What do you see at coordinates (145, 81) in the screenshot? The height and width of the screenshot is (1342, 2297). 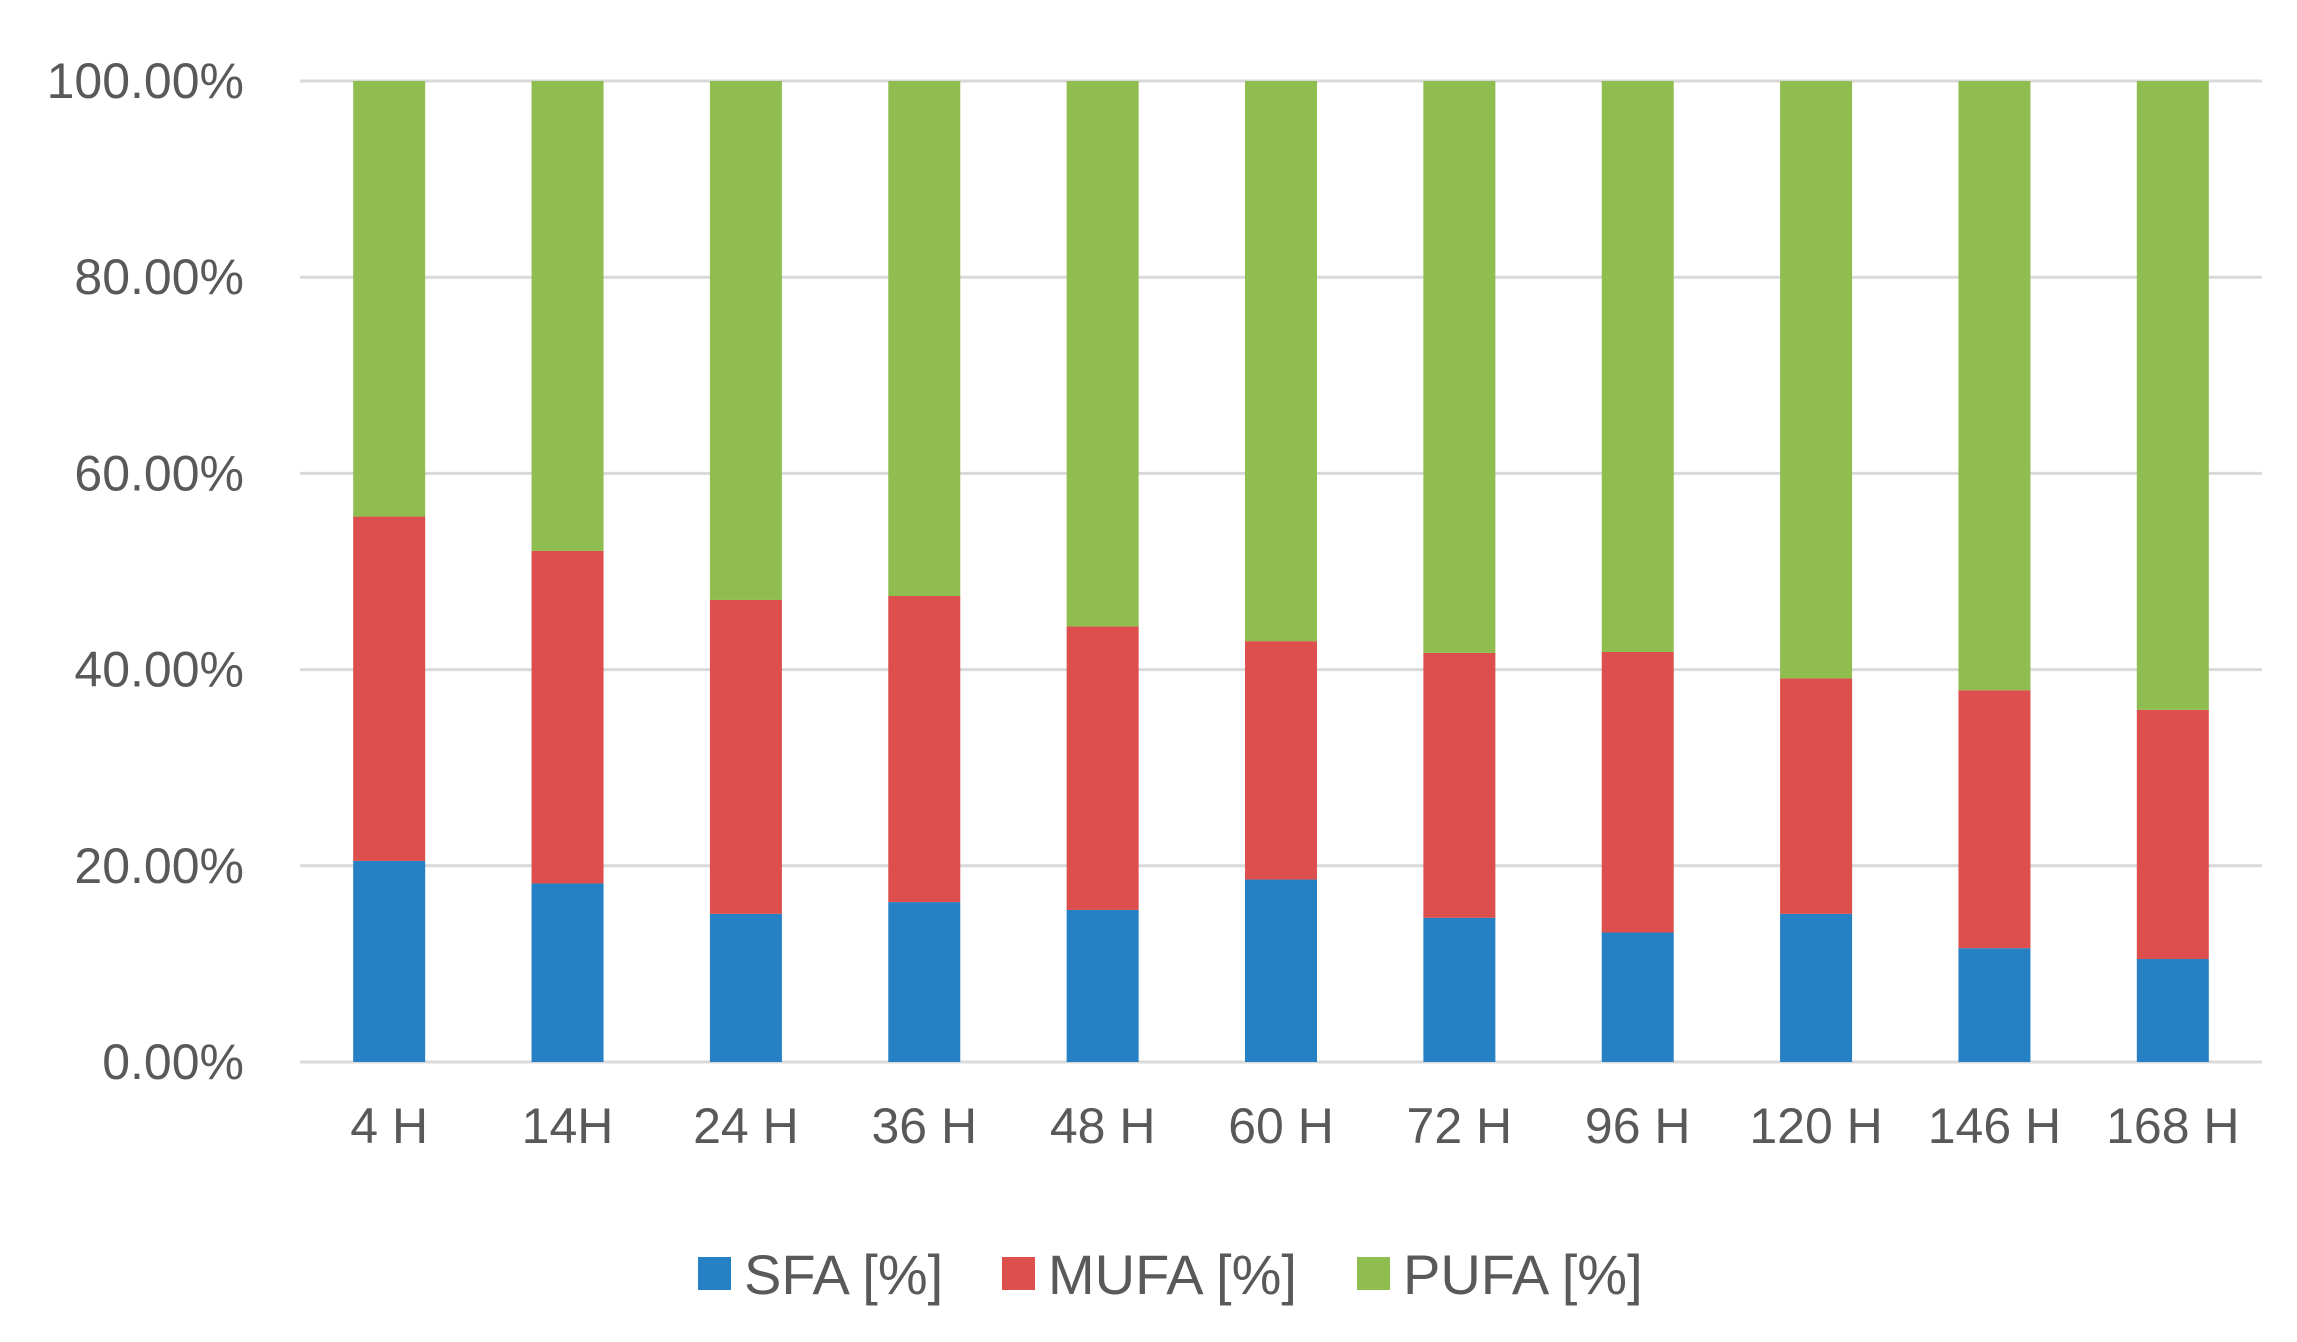 I see `y-tick-label: 100.00%` at bounding box center [145, 81].